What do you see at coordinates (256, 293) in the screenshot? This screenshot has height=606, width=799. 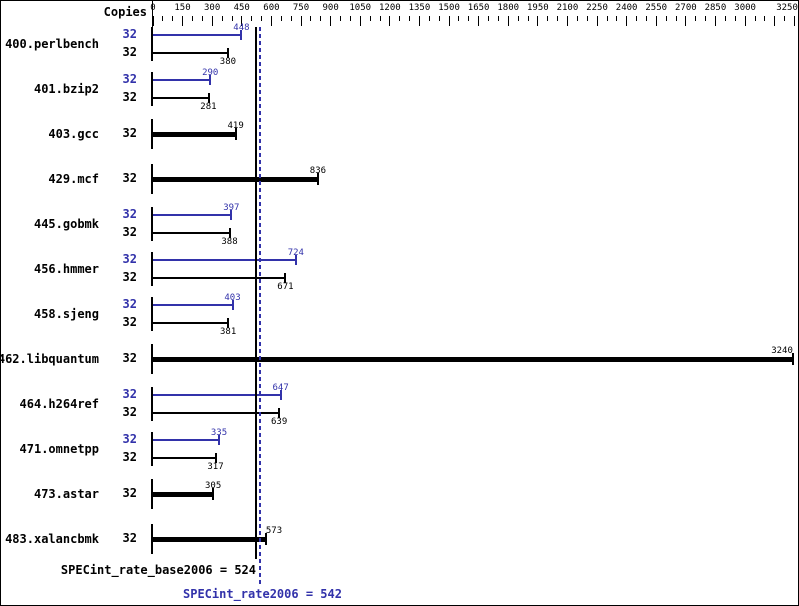 I see `base-ref-line` at bounding box center [256, 293].